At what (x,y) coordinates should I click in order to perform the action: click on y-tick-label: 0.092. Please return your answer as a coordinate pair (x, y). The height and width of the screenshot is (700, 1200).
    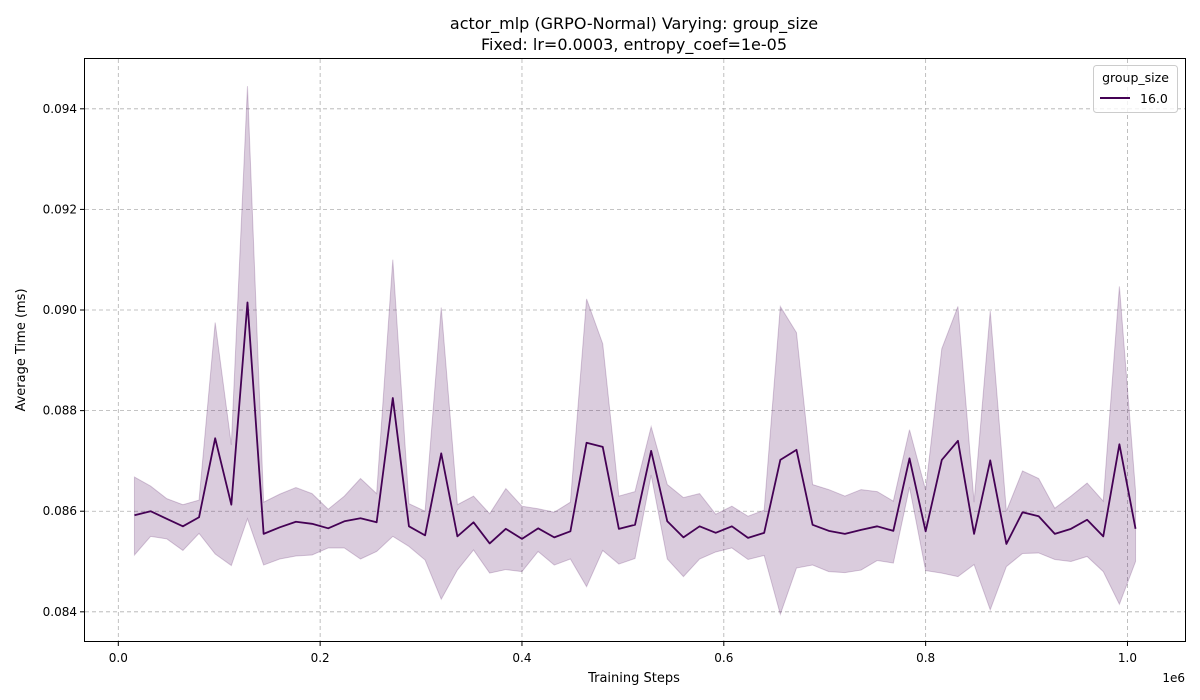
    Looking at the image, I should click on (60, 209).